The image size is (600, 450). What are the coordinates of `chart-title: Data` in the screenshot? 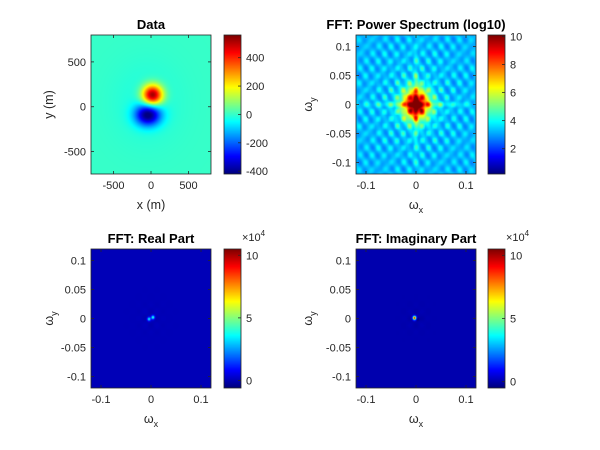 It's located at (151, 24).